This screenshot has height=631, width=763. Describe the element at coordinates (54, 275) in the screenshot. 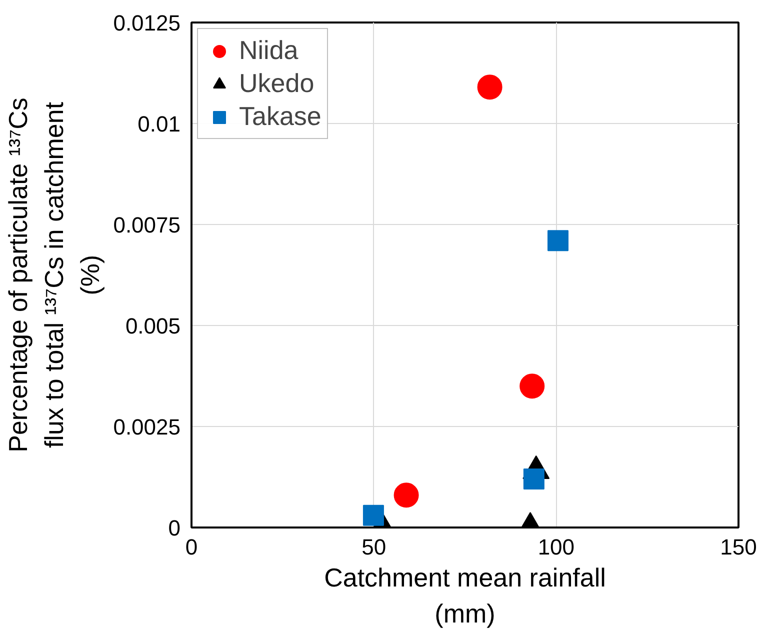

I see `y-axis-title: Percentage of particulate ¹³⁷Cs flux to total ¹³⁷Cs in catchment (%)` at that location.